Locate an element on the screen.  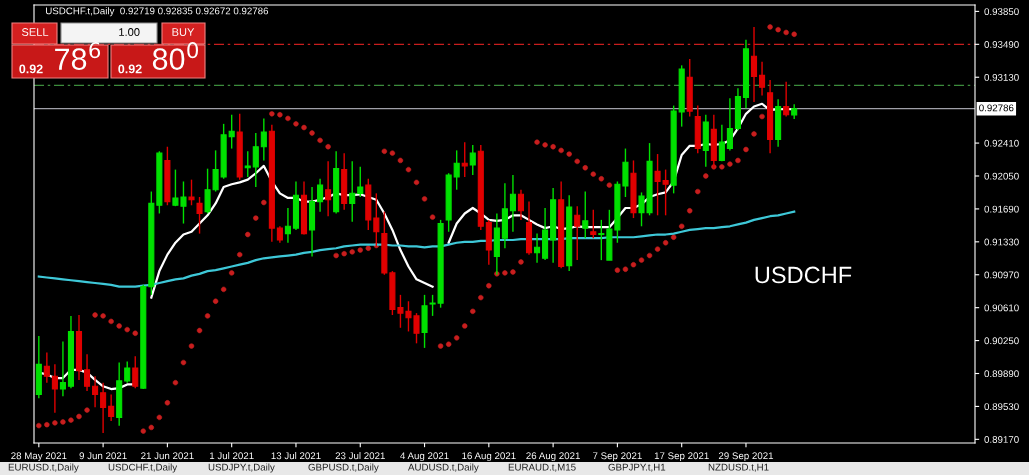
text: AUDUSD.t,Daily is located at coordinates (443, 468).